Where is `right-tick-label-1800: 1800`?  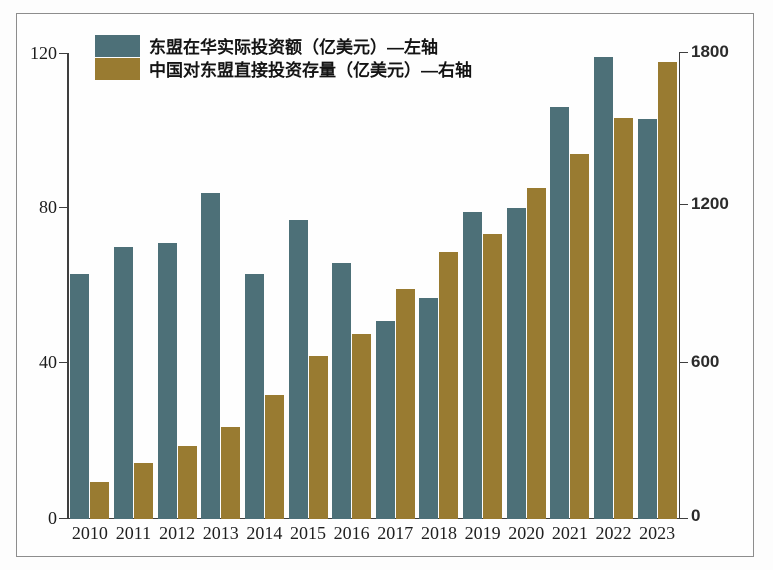
right-tick-label-1800: 1800 is located at coordinates (710, 51).